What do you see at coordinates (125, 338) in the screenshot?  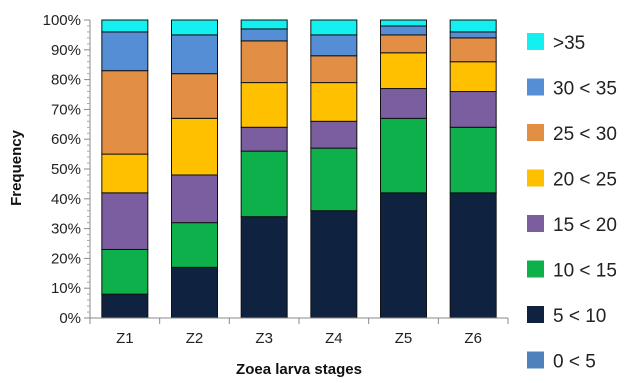 I see `x-tick-label-z1: Z1` at bounding box center [125, 338].